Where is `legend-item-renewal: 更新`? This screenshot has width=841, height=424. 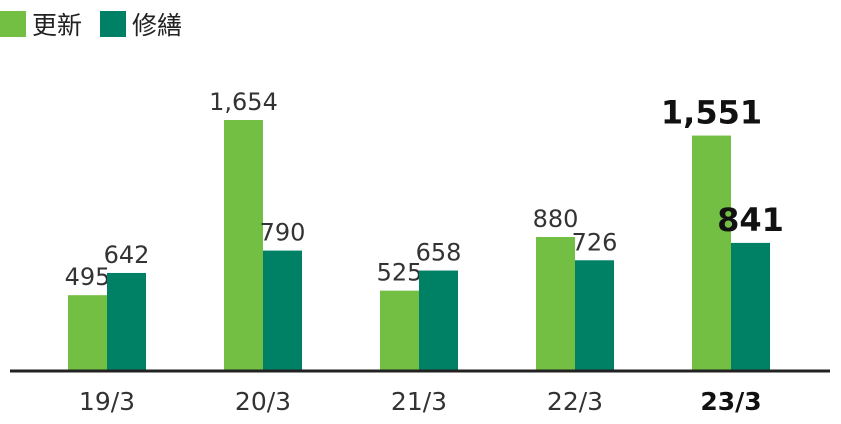 legend-item-renewal: 更新 is located at coordinates (41, 24).